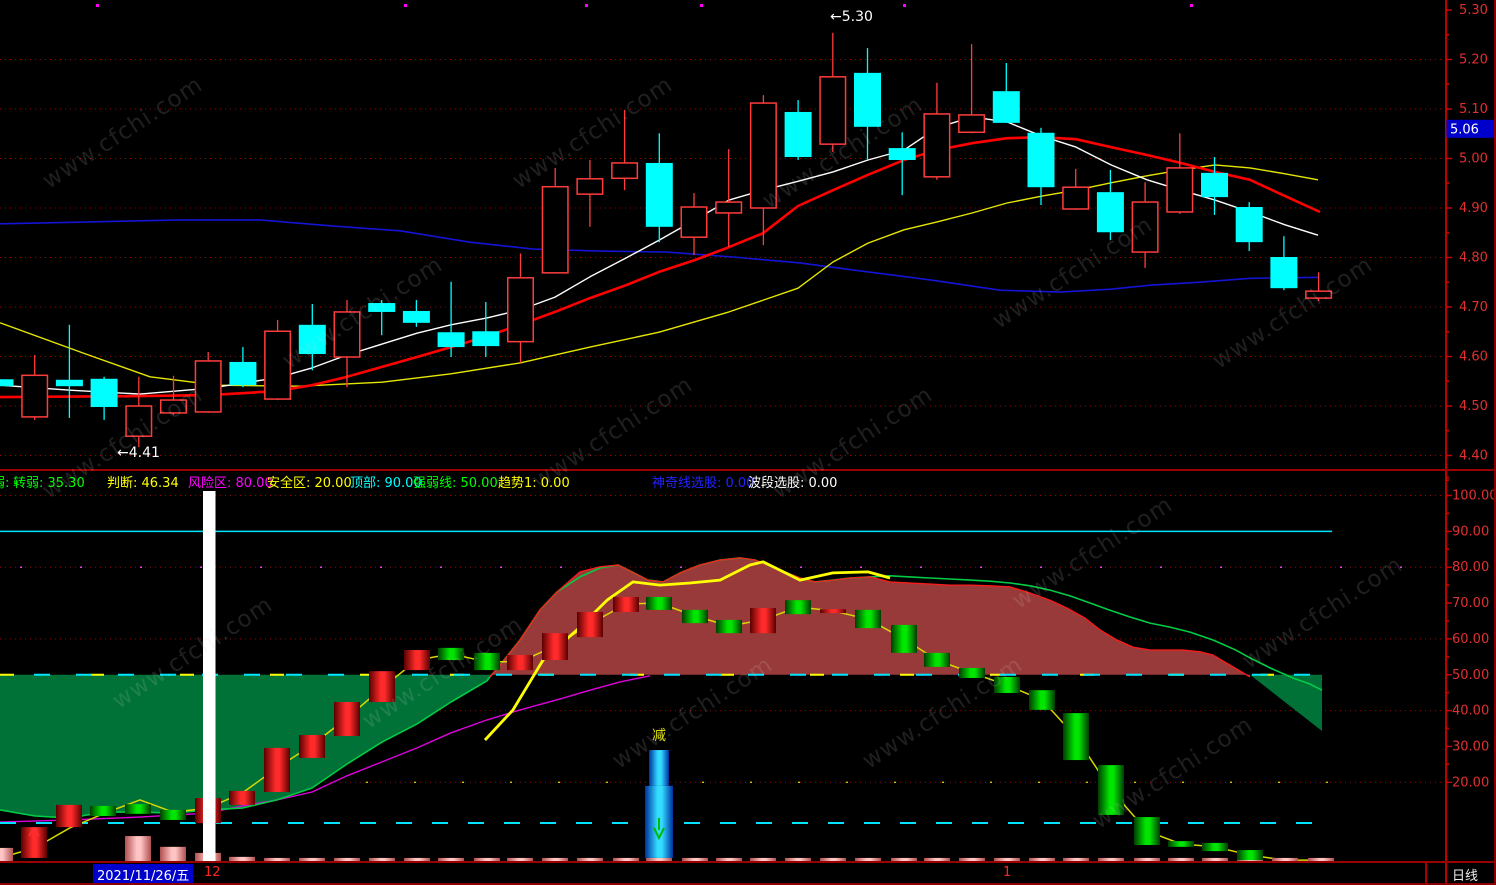 This screenshot has height=885, width=1496. I want to click on sell-arrow-icon, so click(659, 829).